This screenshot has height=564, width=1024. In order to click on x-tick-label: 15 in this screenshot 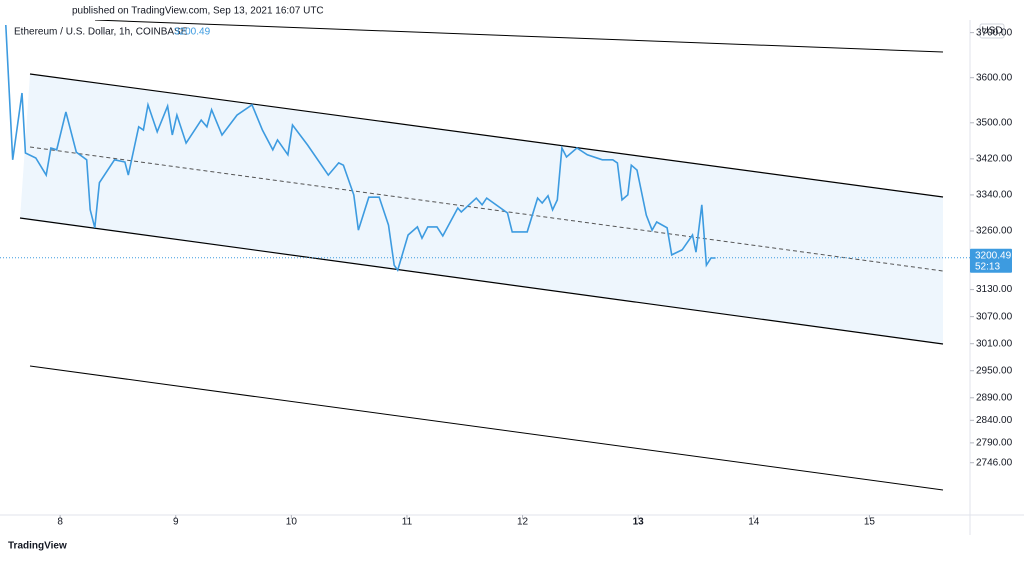, I will do `click(870, 522)`.